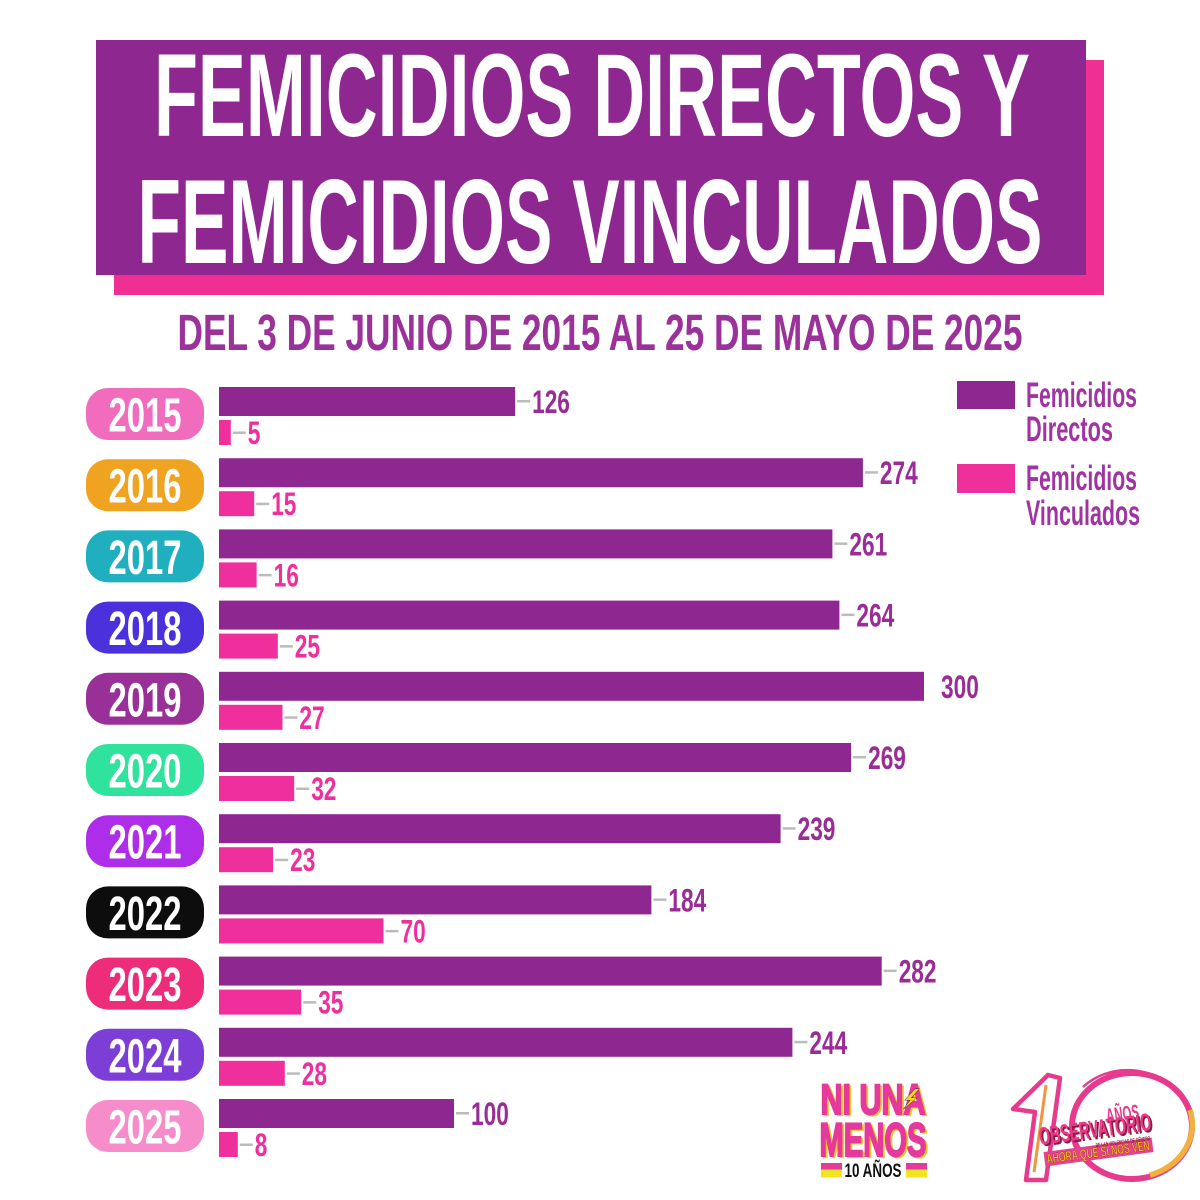 Image resolution: width=1200 pixels, height=1200 pixels. Describe the element at coordinates (145, 629) in the screenshot. I see `svg-text: 2018` at that location.